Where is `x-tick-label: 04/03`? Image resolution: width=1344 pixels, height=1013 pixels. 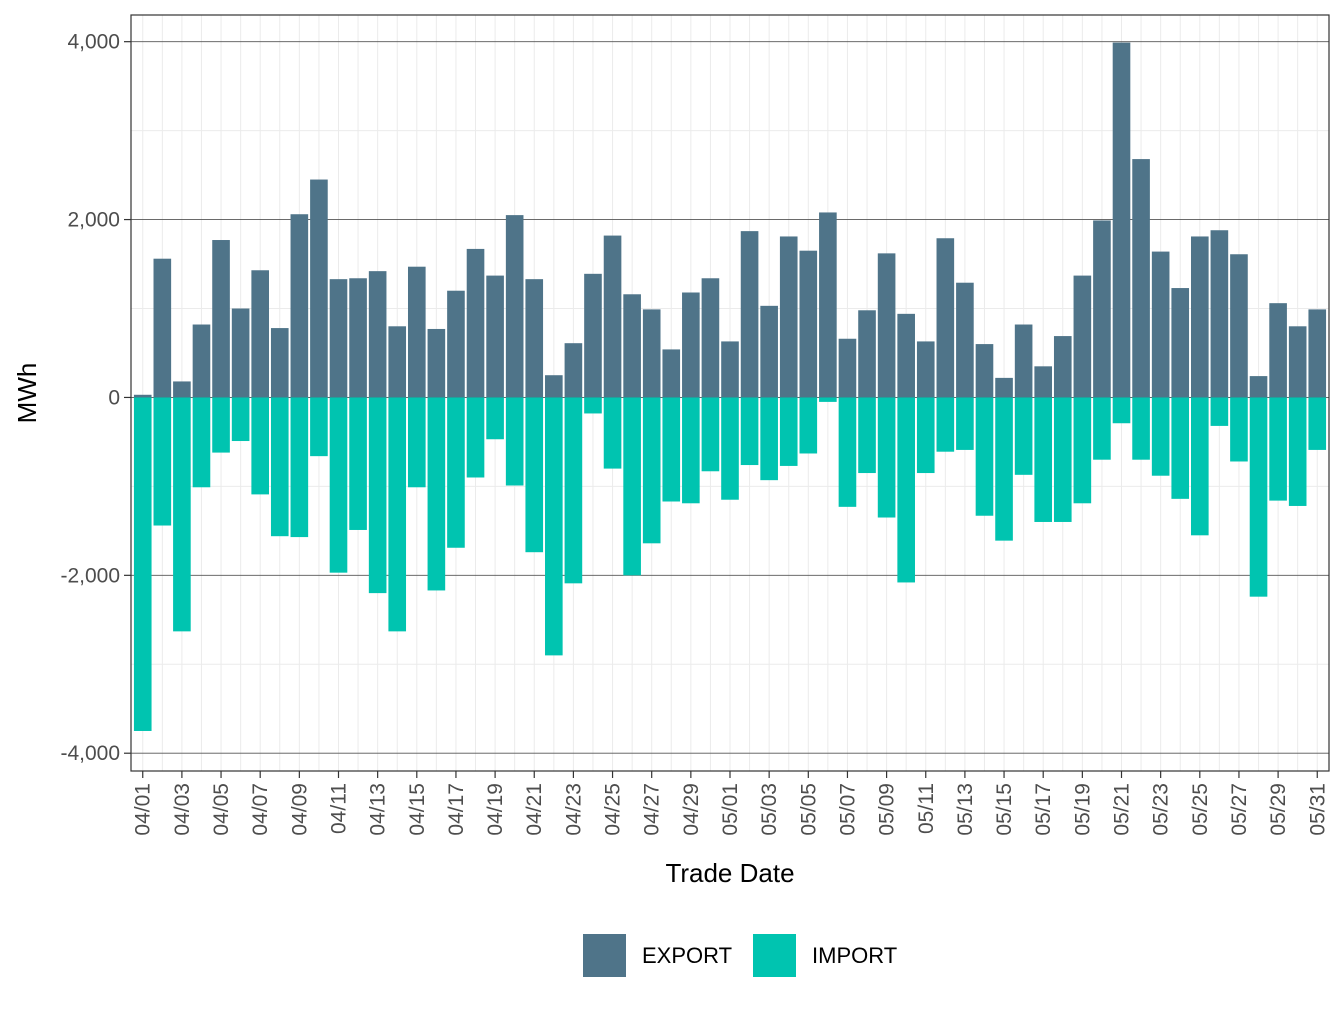
x-tick-label: 04/03 is located at coordinates (182, 809).